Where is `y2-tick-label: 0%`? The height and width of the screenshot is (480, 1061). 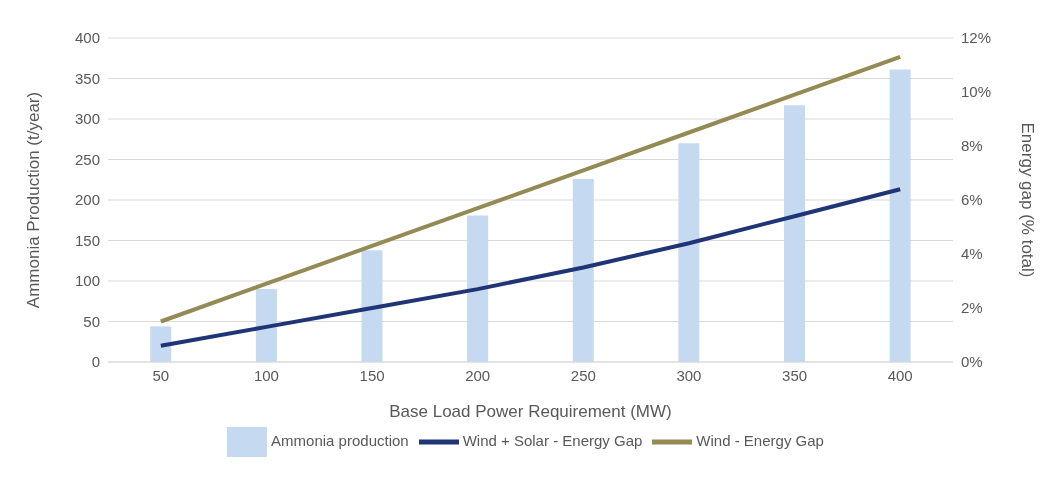
y2-tick-label: 0% is located at coordinates (972, 362).